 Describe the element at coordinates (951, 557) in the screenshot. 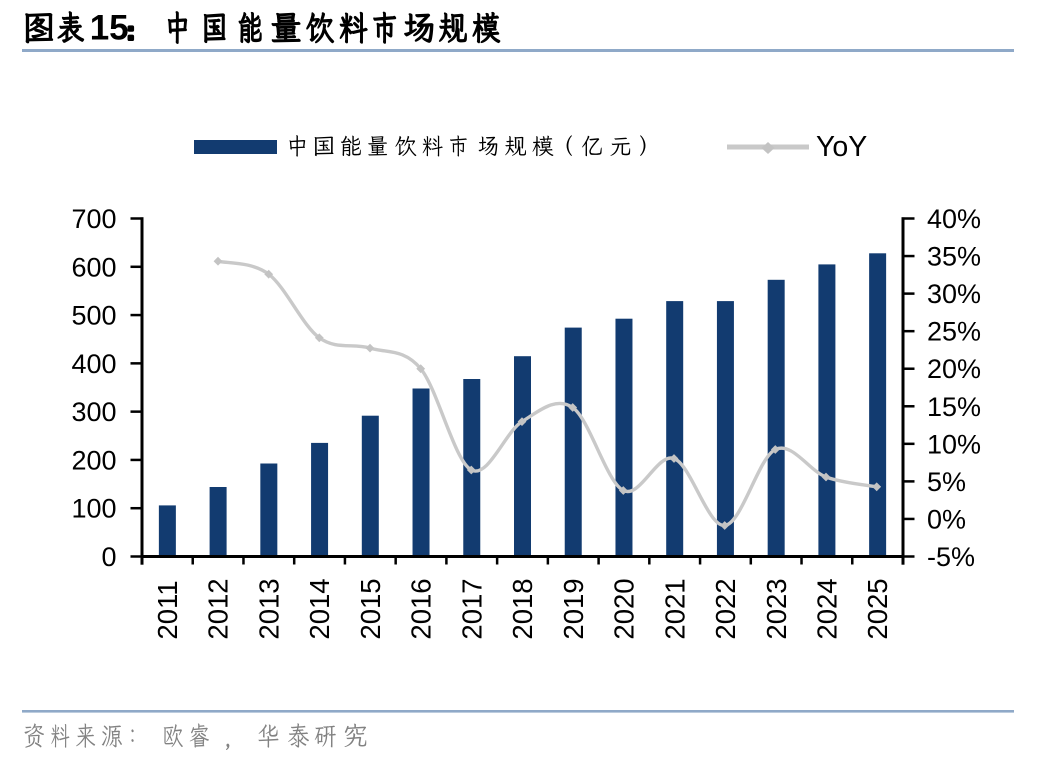

I see `svg-text: -5%` at that location.